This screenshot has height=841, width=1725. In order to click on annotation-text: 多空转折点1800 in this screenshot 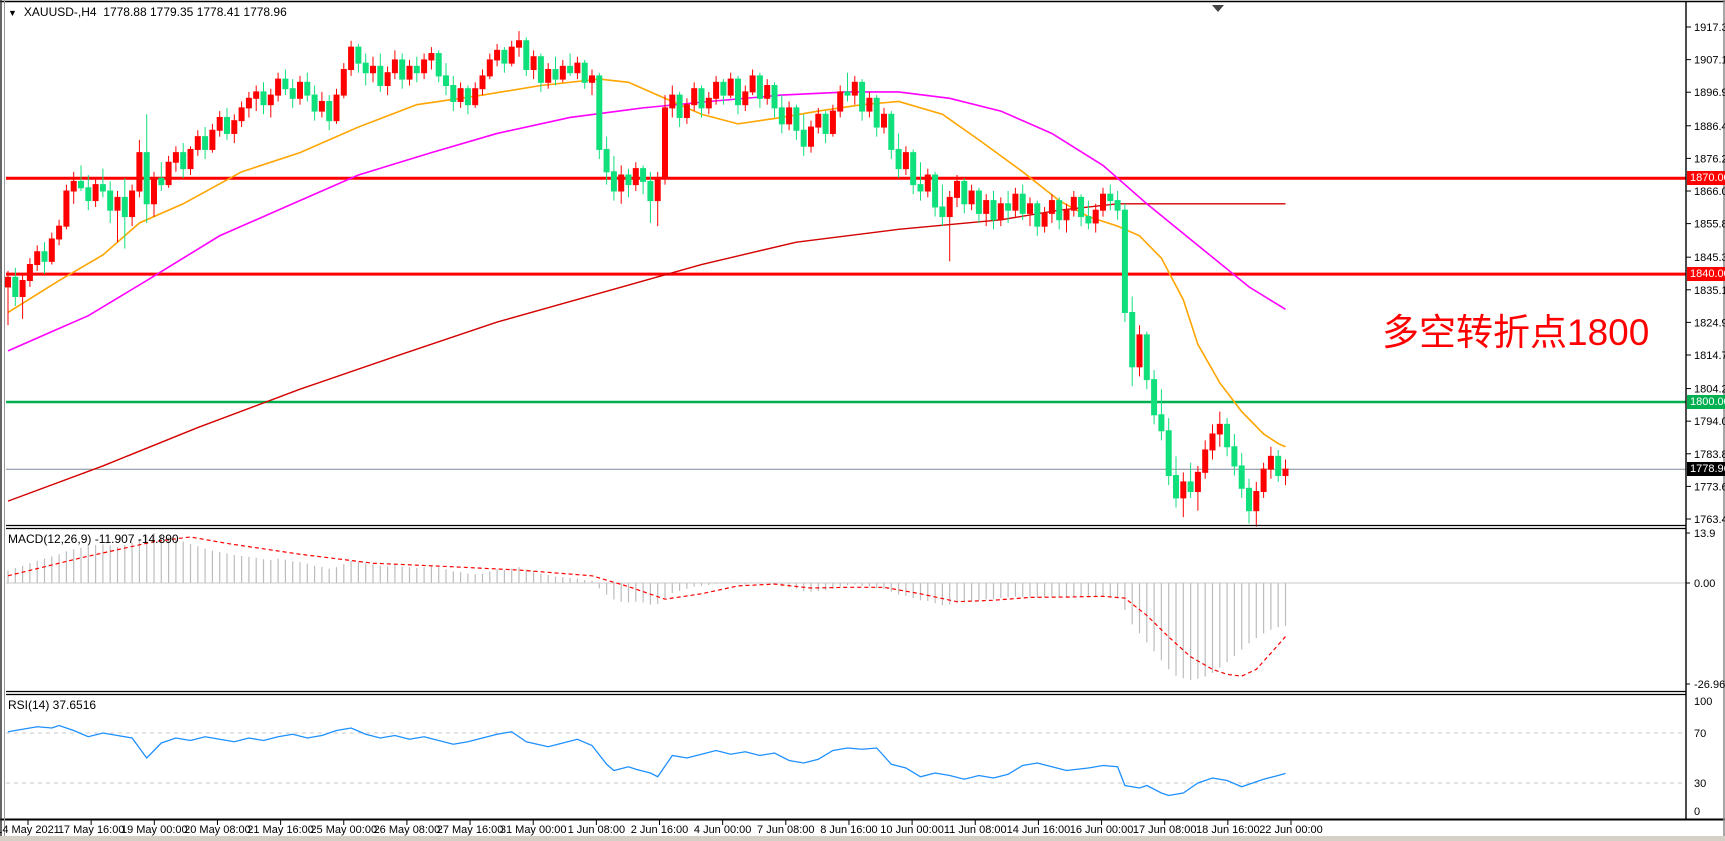, I will do `click(1516, 332)`.